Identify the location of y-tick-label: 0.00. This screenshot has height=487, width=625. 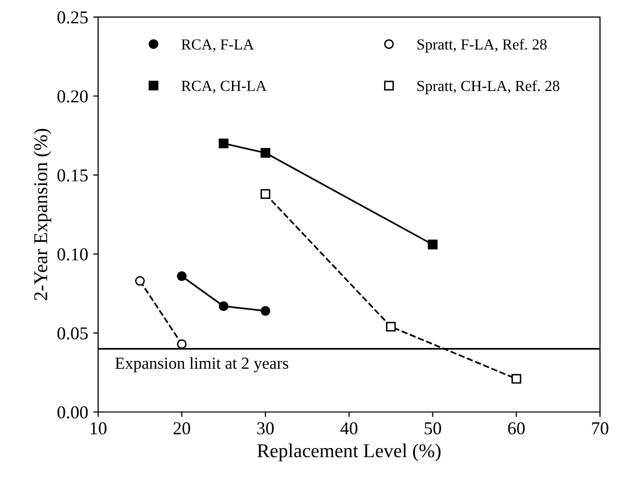
(72, 412).